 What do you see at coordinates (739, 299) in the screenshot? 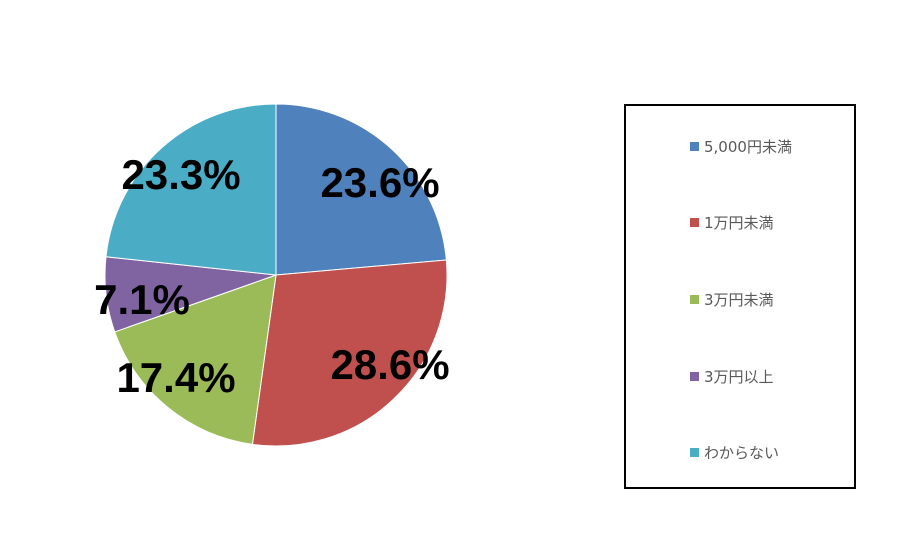
I see `legend-label-2: 3万円未満` at bounding box center [739, 299].